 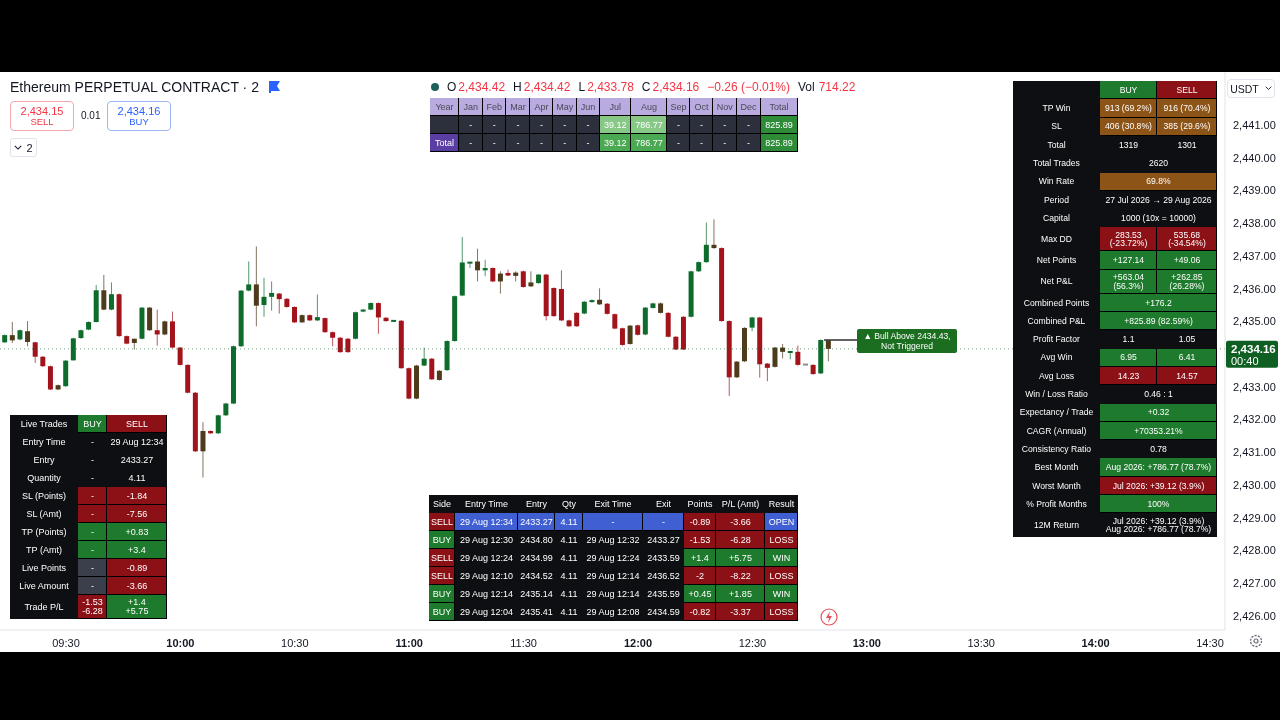 I want to click on annotation: 2434.52, so click(x=536, y=575).